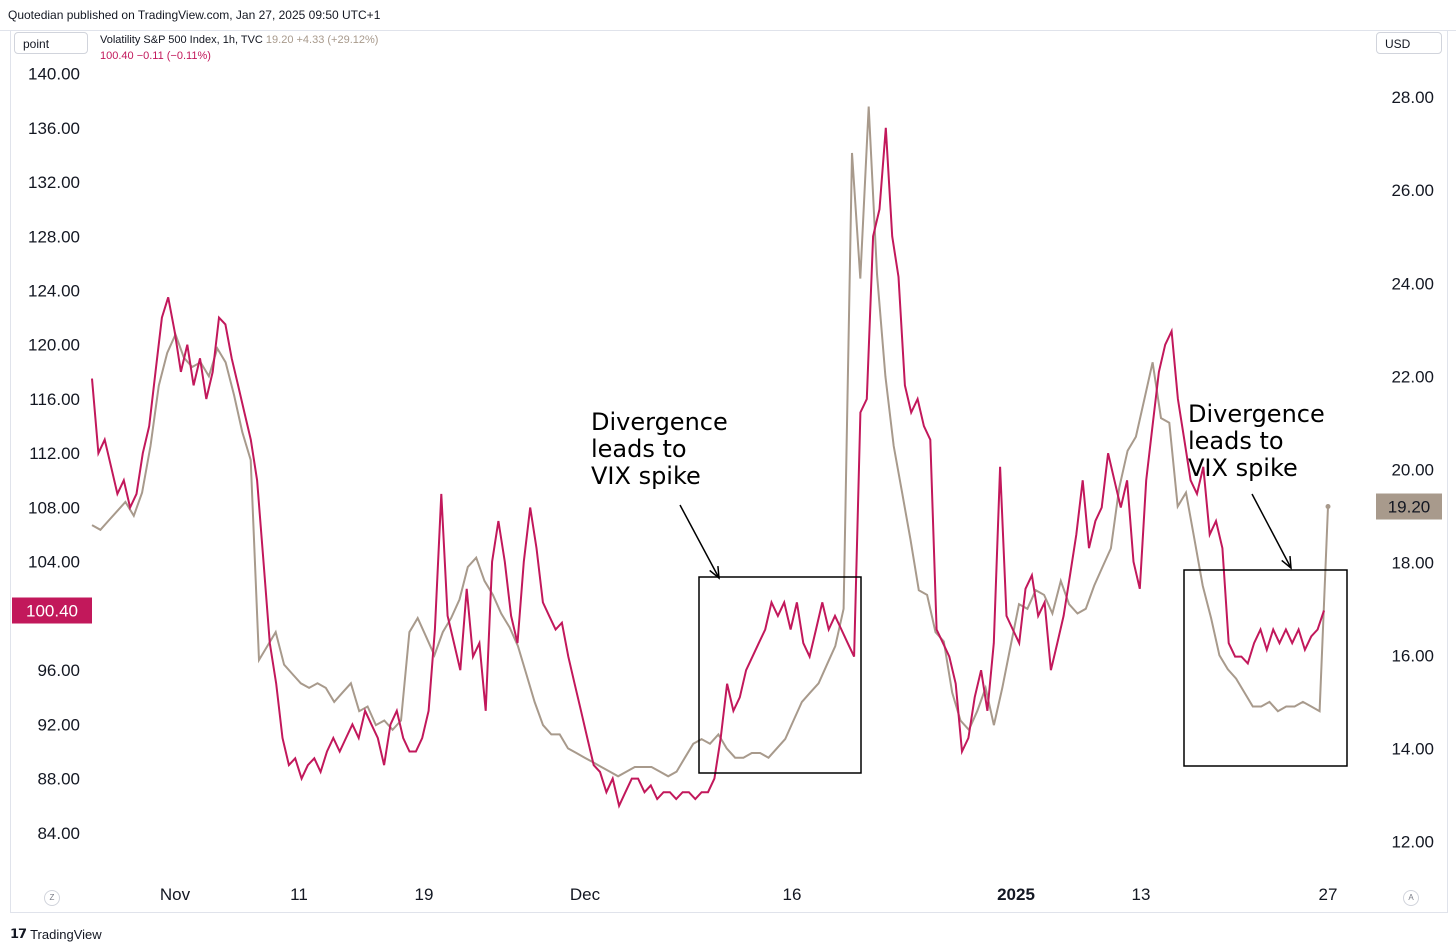 The width and height of the screenshot is (1456, 951). I want to click on right-axis-tick-label: 20.00, so click(1412, 469).